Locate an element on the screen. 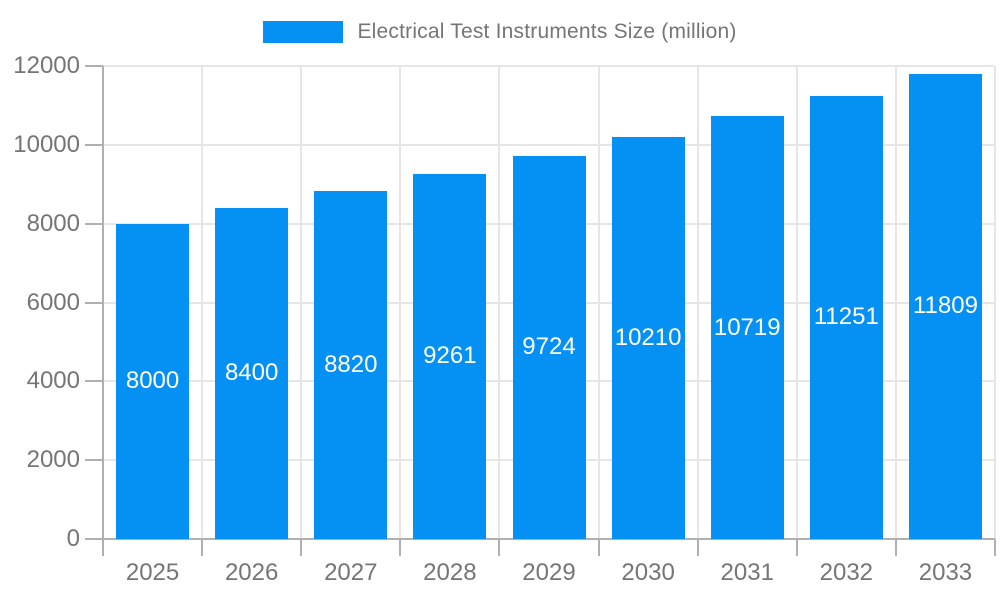 This screenshot has height=600, width=1000. x-tick-label: 2027 is located at coordinates (351, 572).